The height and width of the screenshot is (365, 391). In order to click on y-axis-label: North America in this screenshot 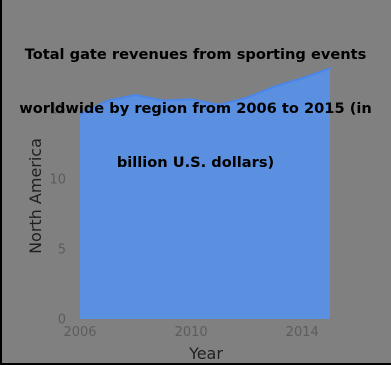, I will do `click(35, 196)`.